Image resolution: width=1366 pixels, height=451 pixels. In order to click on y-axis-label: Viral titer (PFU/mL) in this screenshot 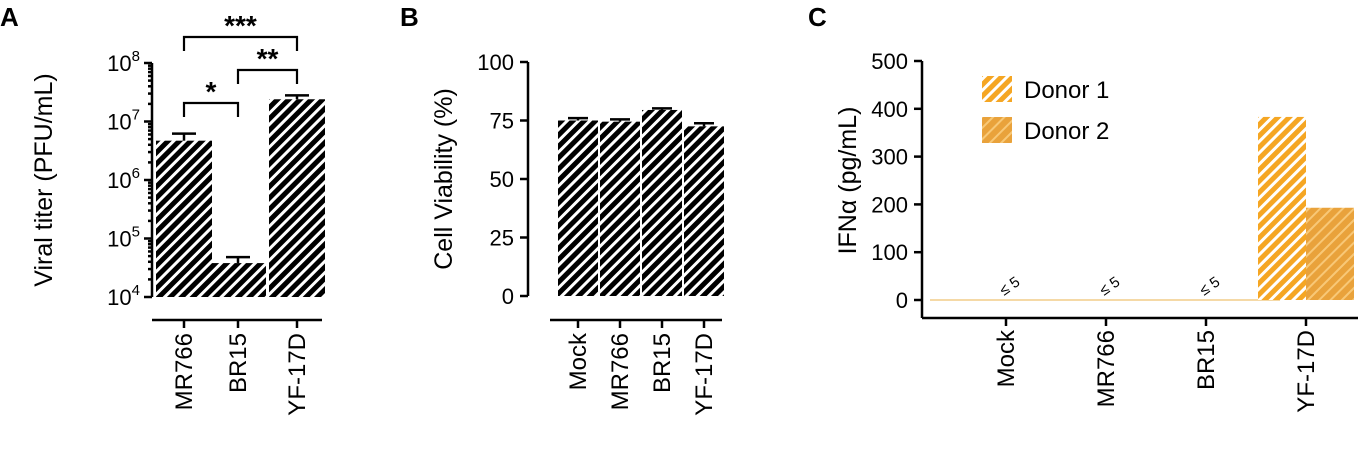, I will do `click(44, 179)`.